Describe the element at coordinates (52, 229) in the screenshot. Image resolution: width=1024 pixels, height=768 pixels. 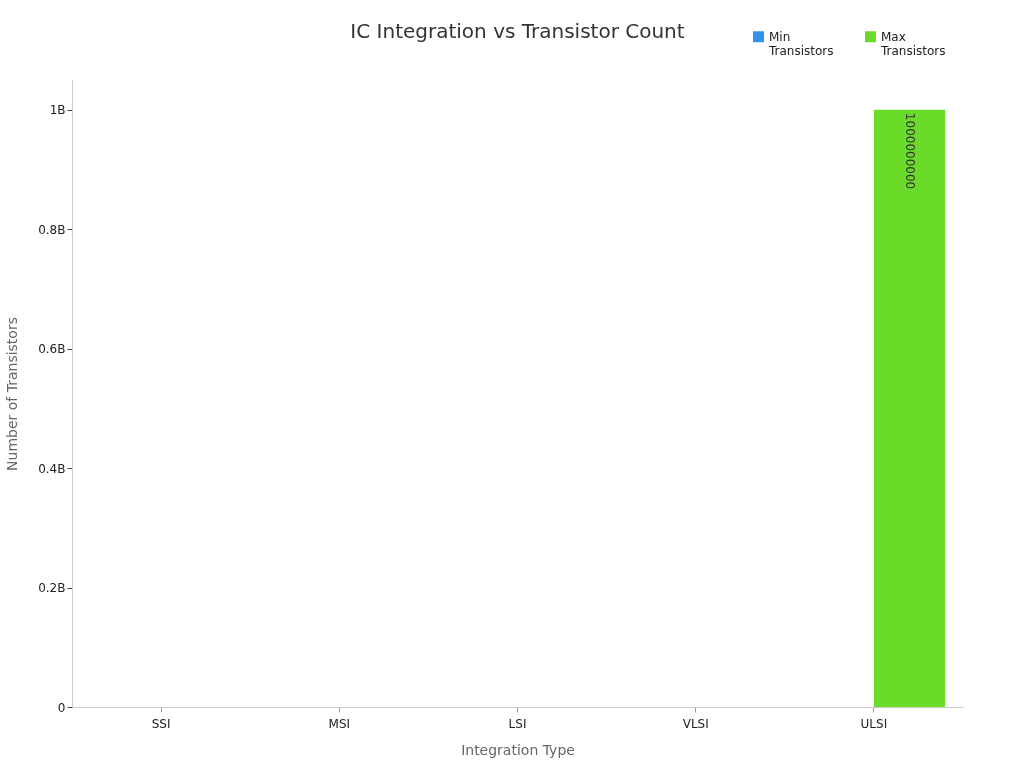
I see `y-tick-label: 0.8B` at that location.